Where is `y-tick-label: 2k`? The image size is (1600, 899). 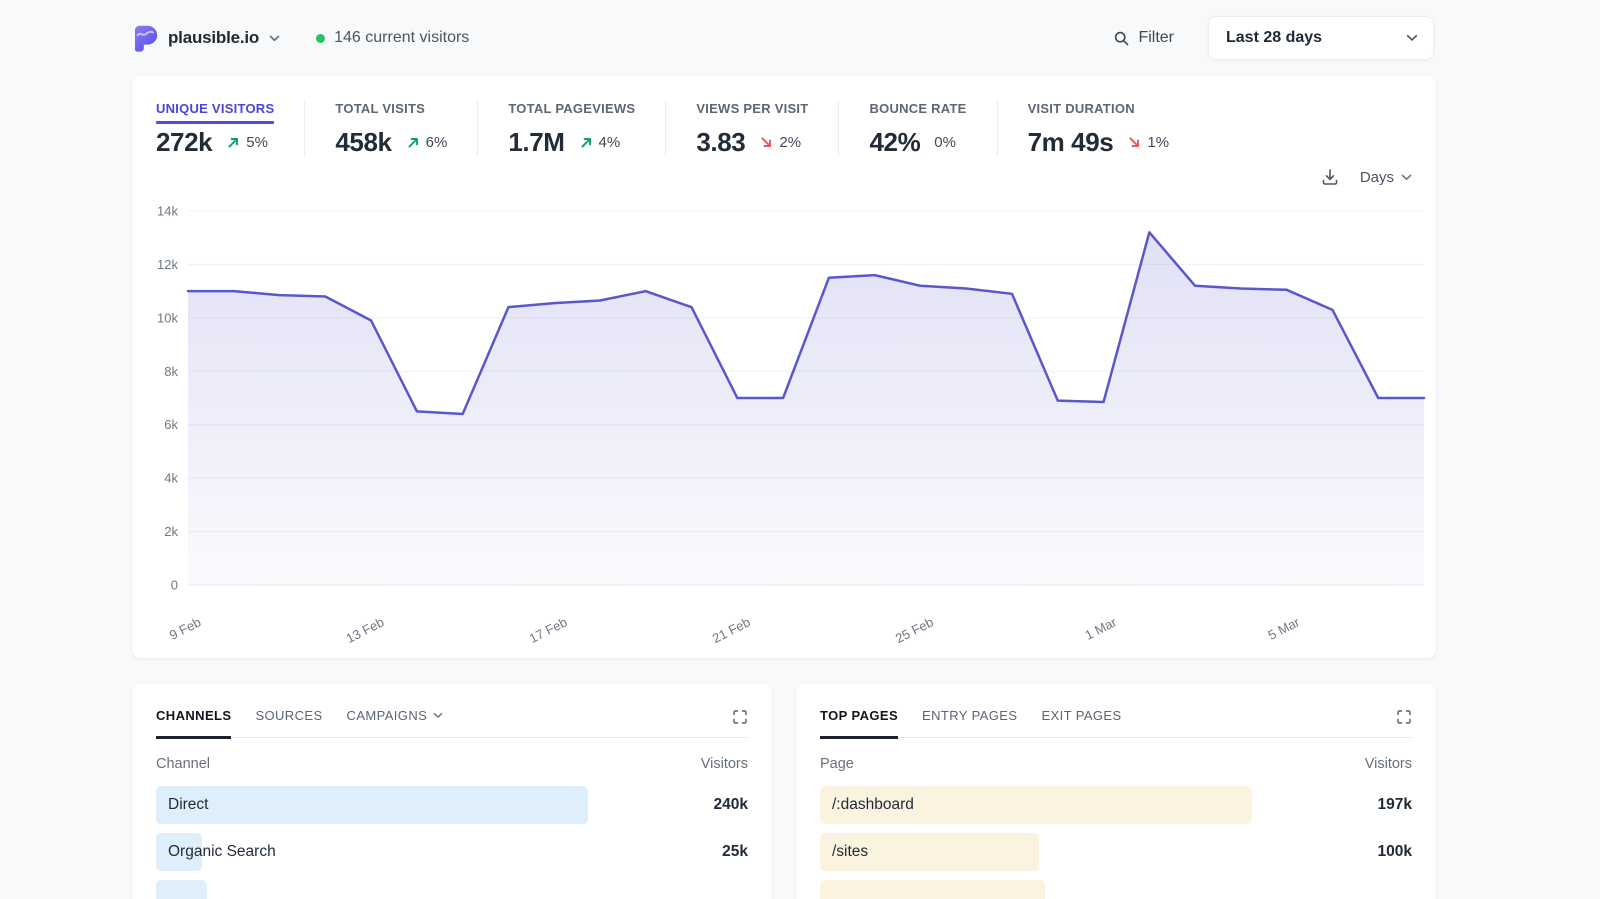 y-tick-label: 2k is located at coordinates (171, 531).